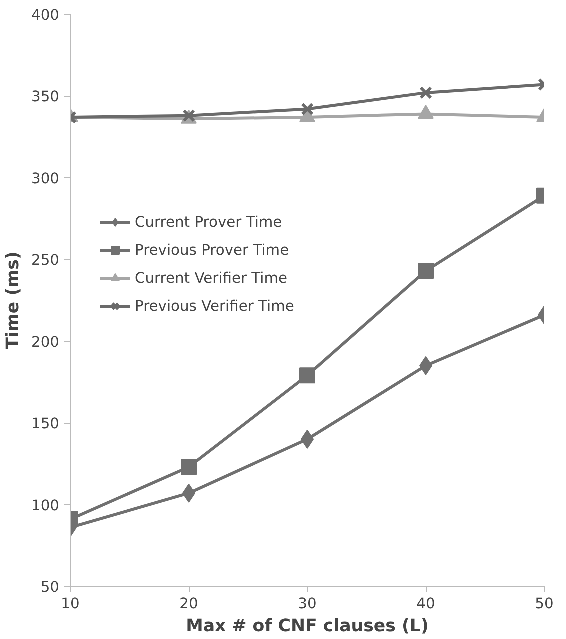 This screenshot has width=566, height=639. What do you see at coordinates (211, 278) in the screenshot?
I see `legend-label: Current Verifier Time` at bounding box center [211, 278].